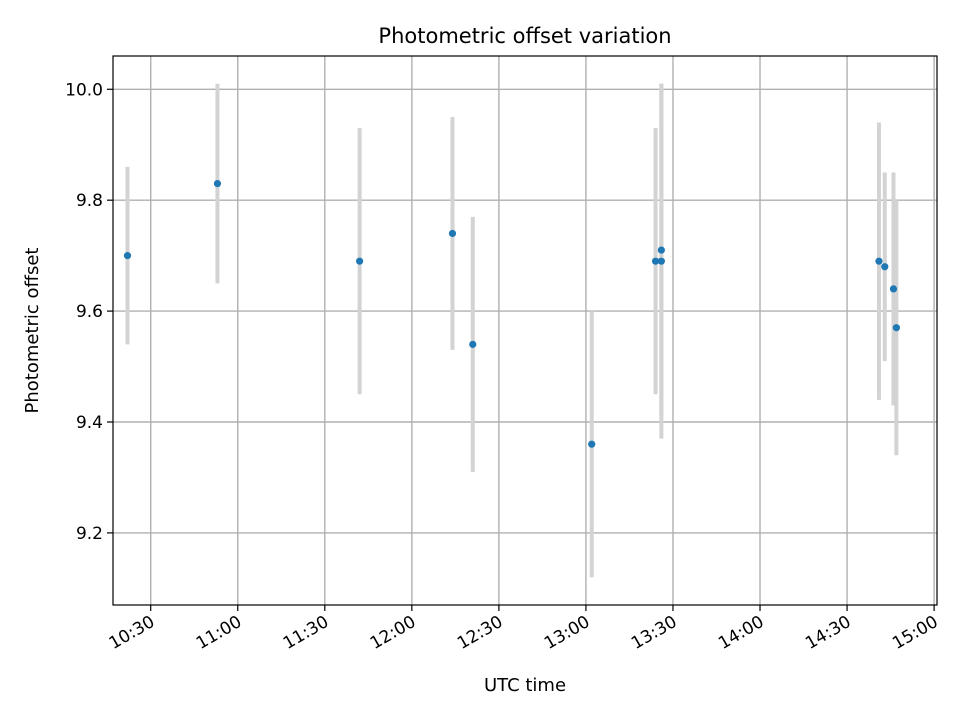 Image resolution: width=960 pixels, height=720 pixels. I want to click on y-tick-label: 9.8, so click(89, 201).